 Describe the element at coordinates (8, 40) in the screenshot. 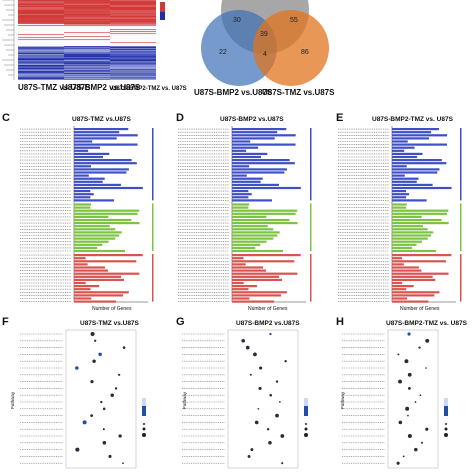

I see `heatmap-dendrogram` at that location.